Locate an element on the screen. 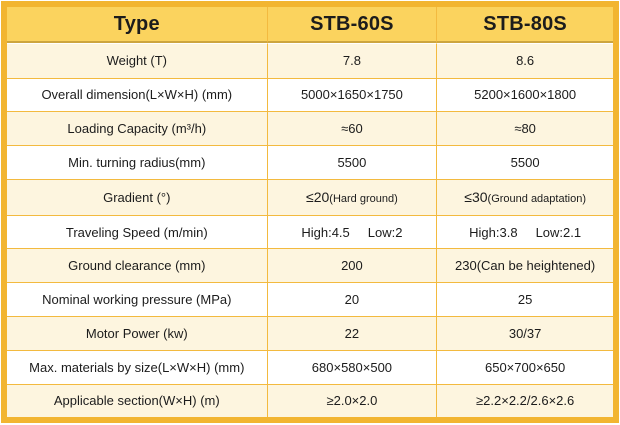  row-label: Traveling Speed (m/min) is located at coordinates (137, 232).